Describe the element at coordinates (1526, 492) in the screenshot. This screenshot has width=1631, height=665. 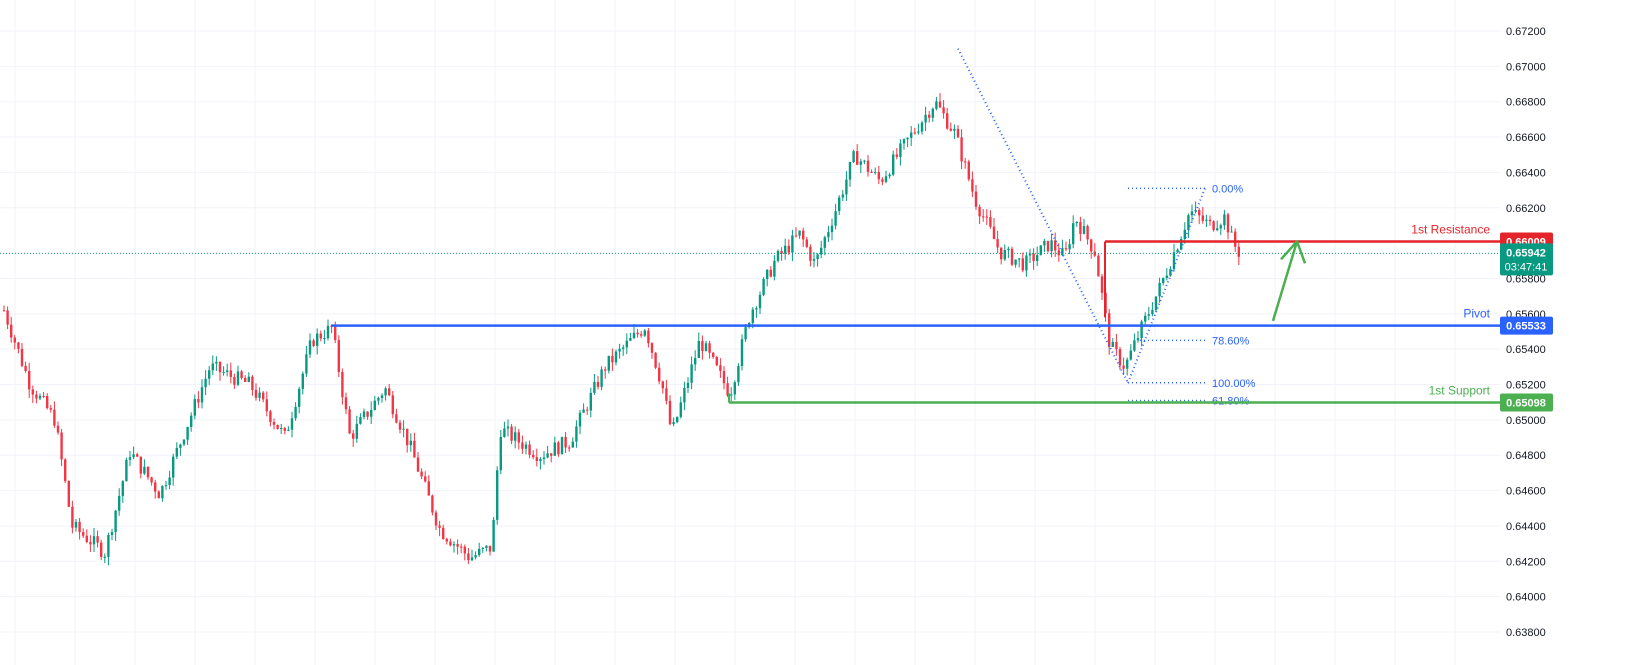
I see `y-tick-label: 0.64600` at that location.